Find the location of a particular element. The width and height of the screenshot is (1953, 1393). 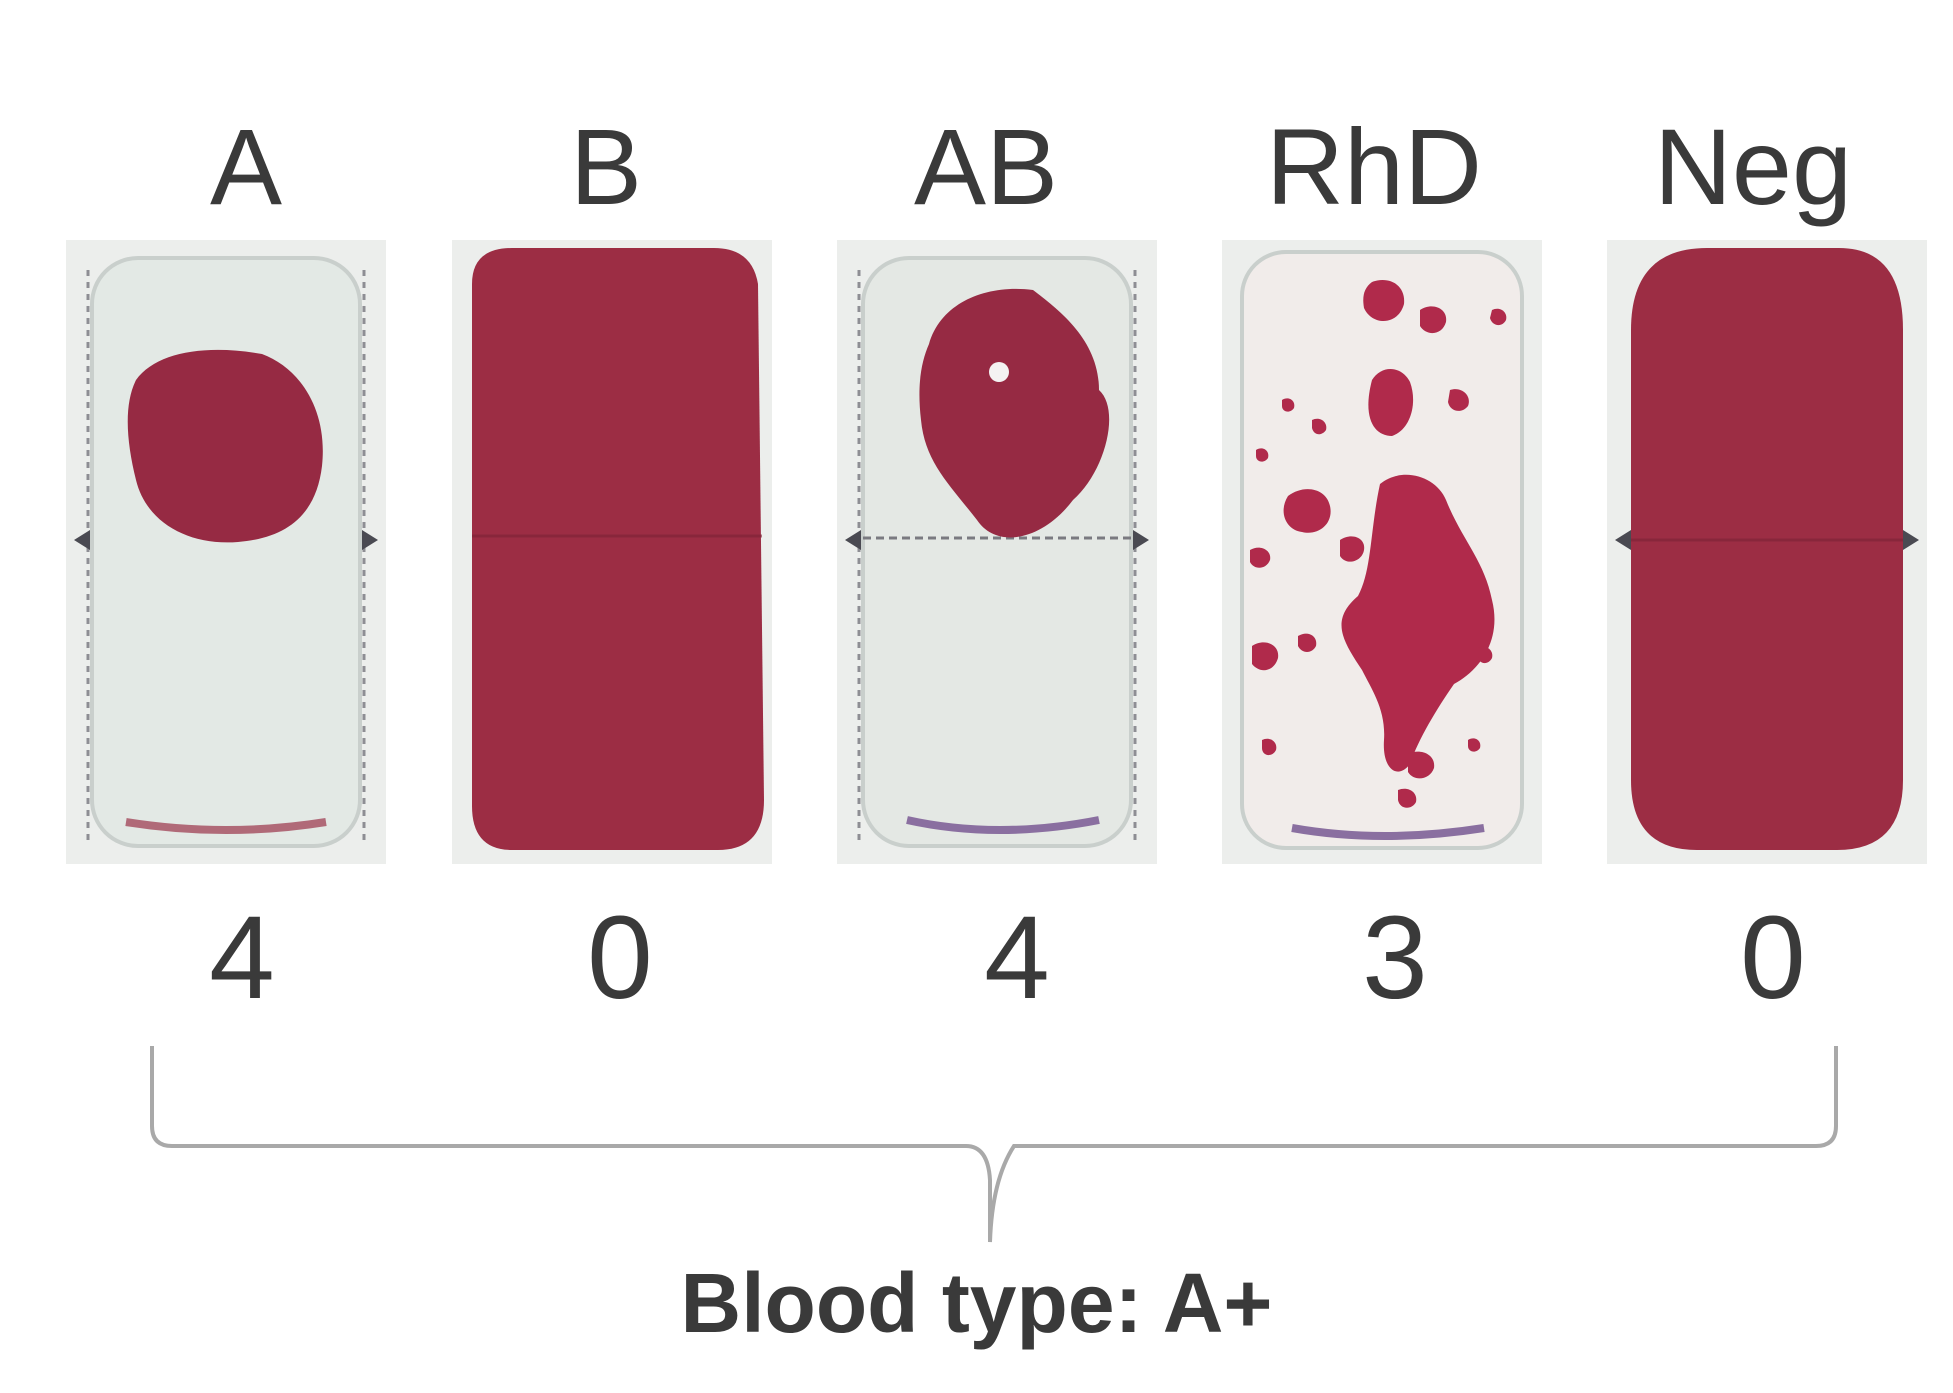

test-card-ab is located at coordinates (997, 552).